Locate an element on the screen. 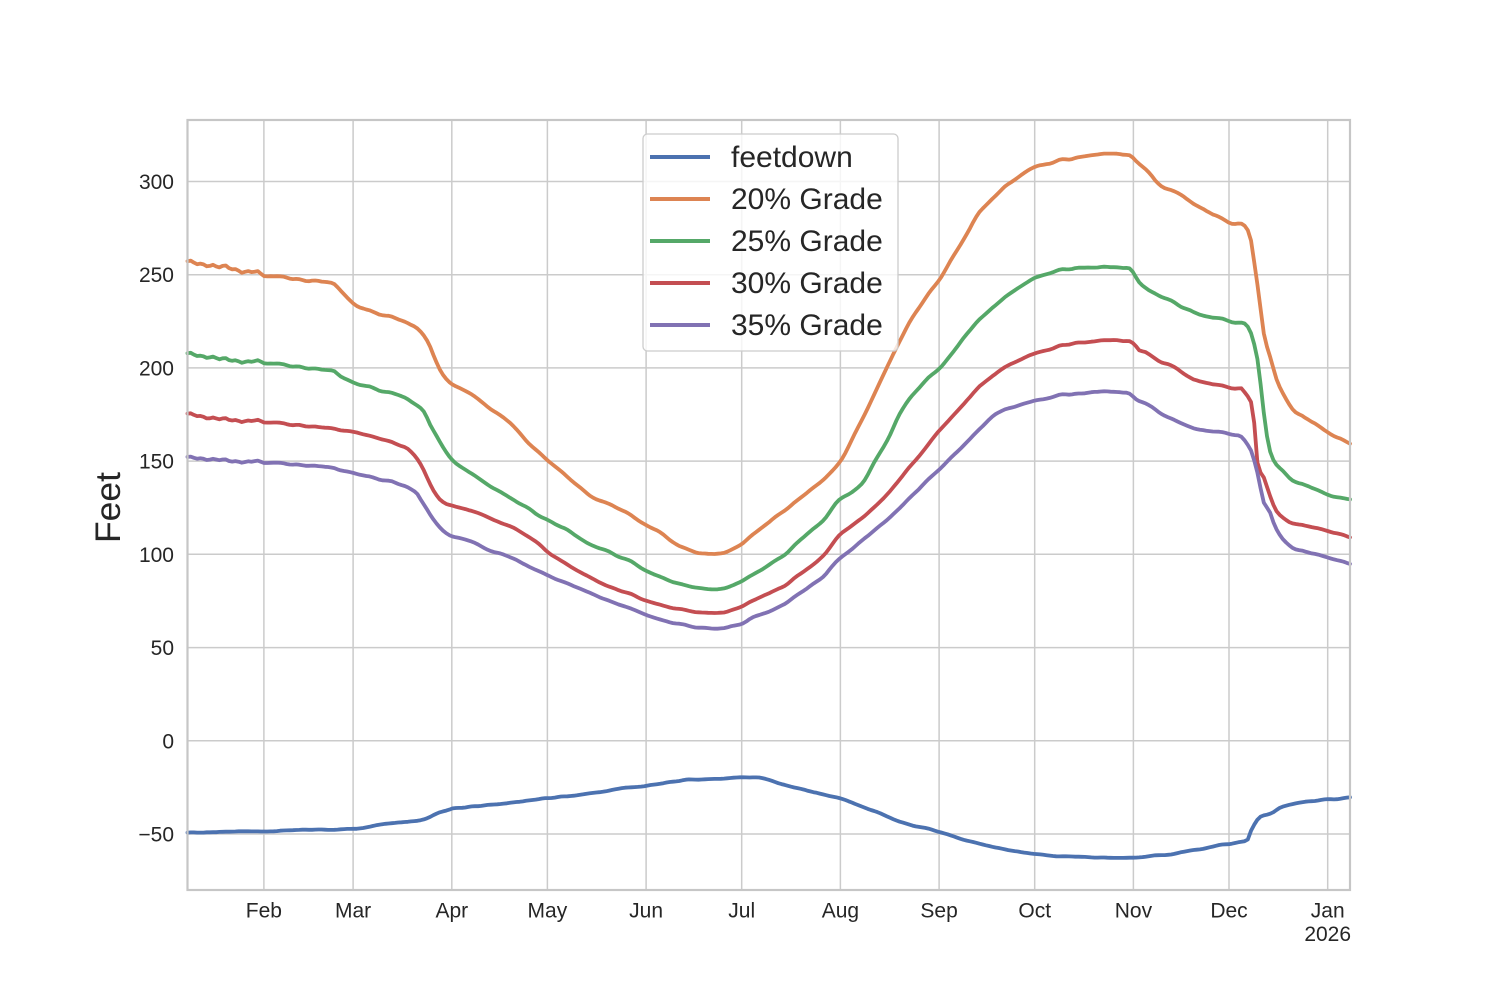 The height and width of the screenshot is (1000, 1500). svg-text: 25% Grade is located at coordinates (807, 241).